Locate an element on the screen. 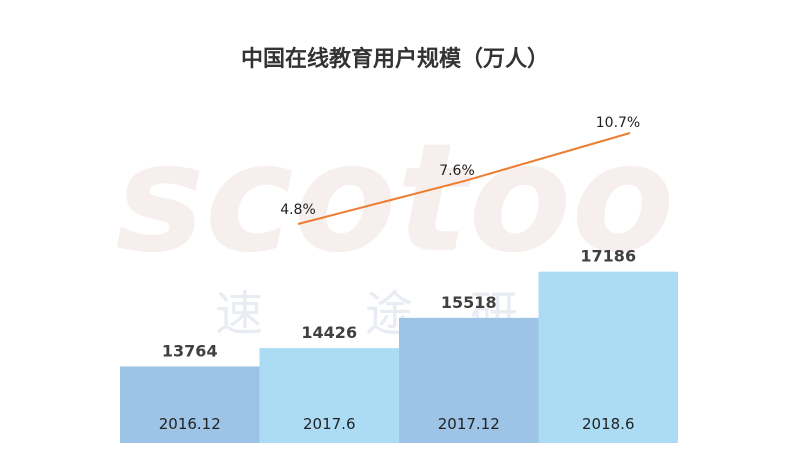 The image size is (800, 450). growth-rate-label: 10.7% is located at coordinates (618, 123).